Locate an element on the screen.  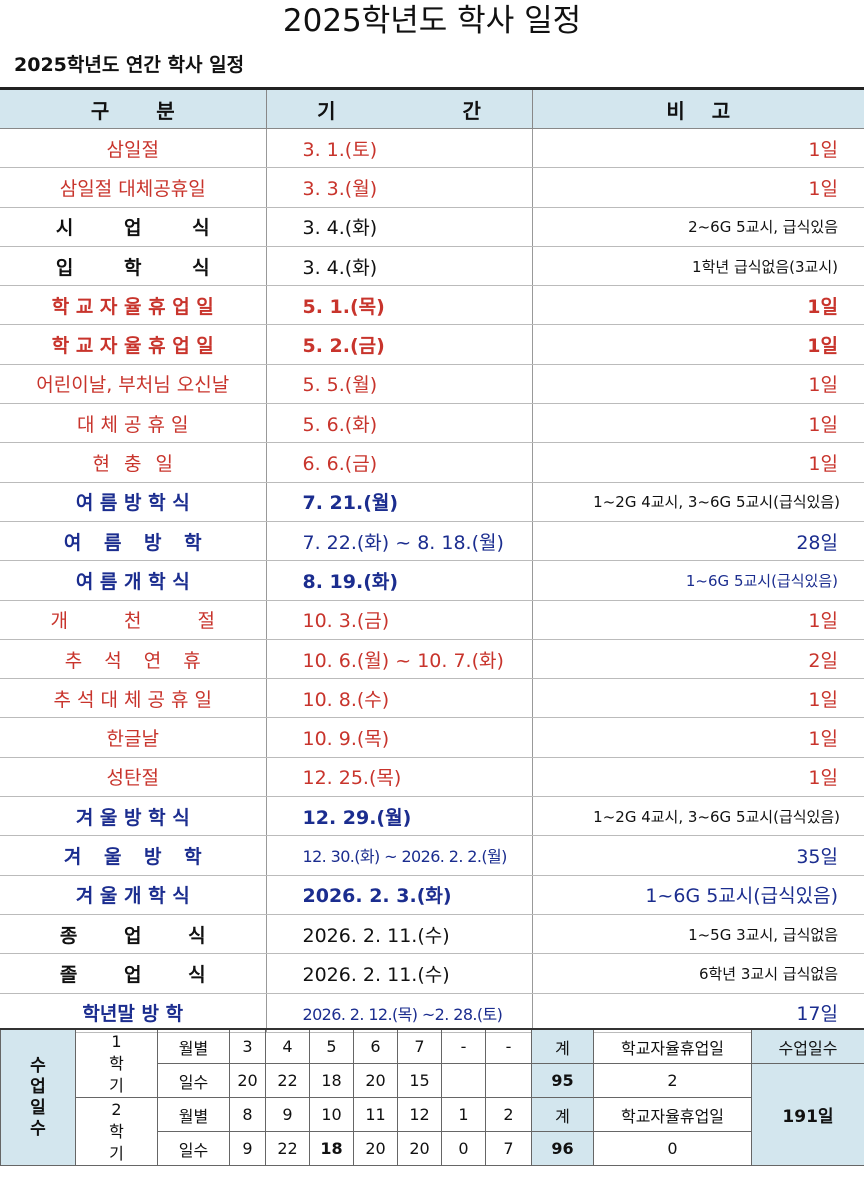
event-name: 어린이날, 부처님 오신날 is located at coordinates (133, 384).